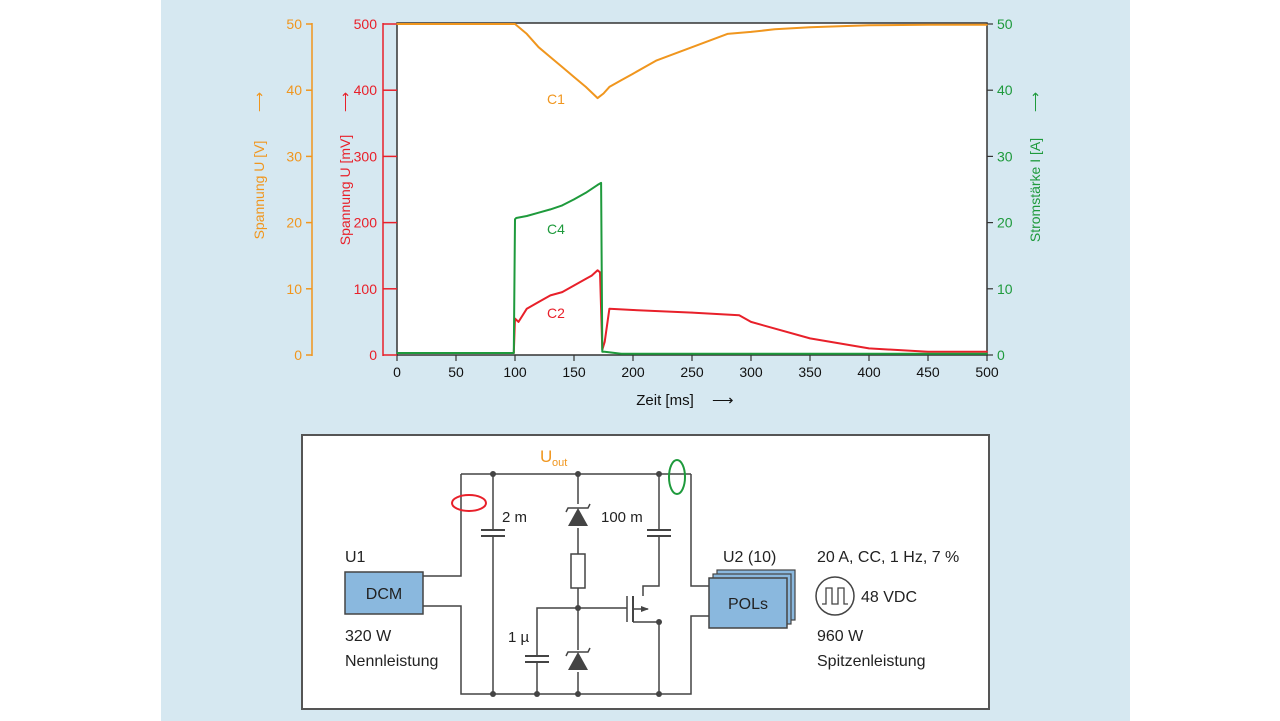  What do you see at coordinates (298, 355) in the screenshot?
I see `y-volt-tick-label-0: 0` at bounding box center [298, 355].